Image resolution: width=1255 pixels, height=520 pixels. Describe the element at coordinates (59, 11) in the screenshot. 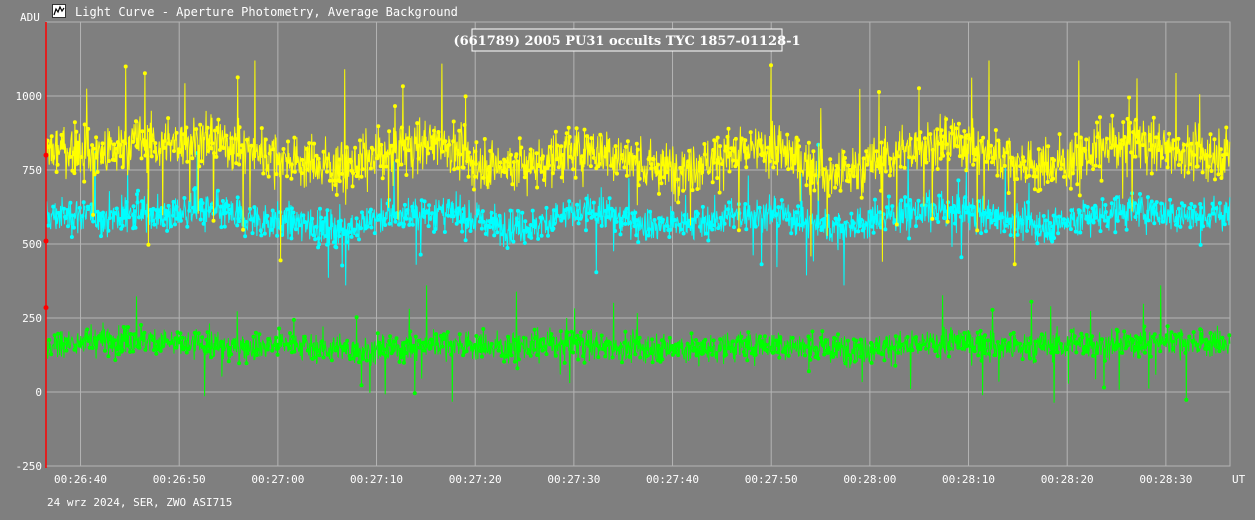

I see `light-curve-app-icon` at that location.